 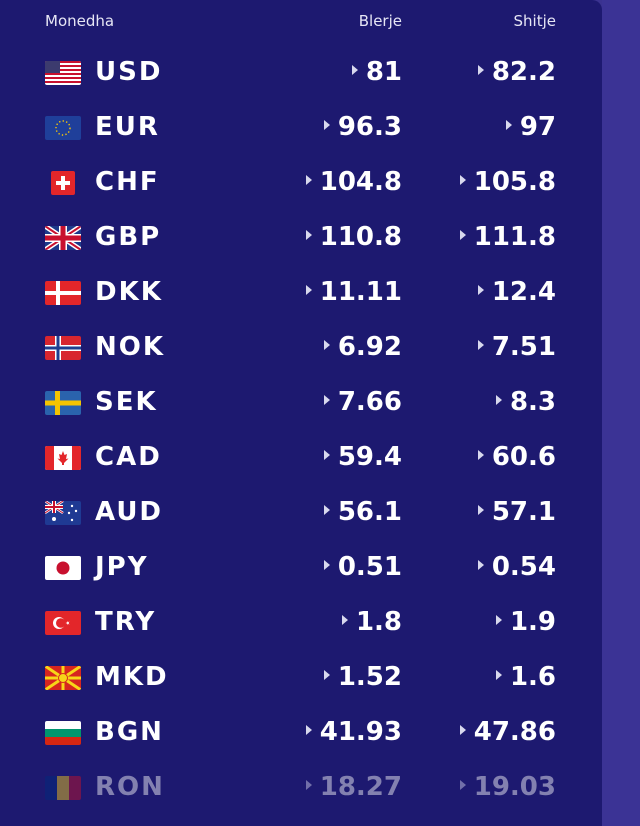 I want to click on sell-rate: 1.6, so click(x=525, y=677).